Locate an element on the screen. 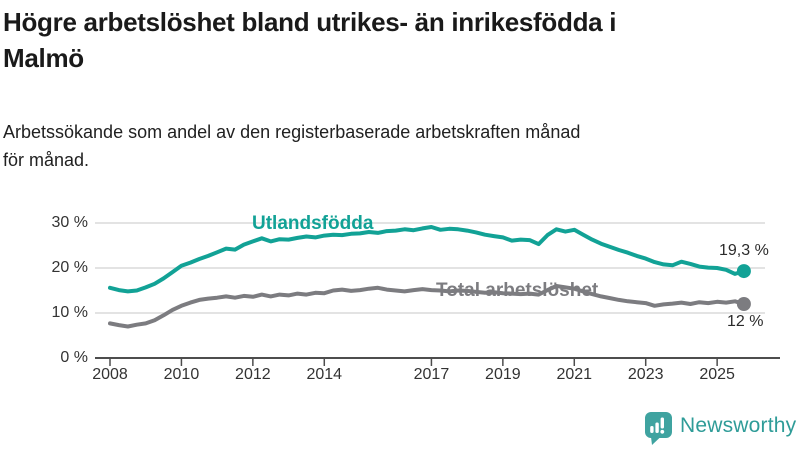 The image size is (800, 450). end-value-utlandsfodda: 19,3 % is located at coordinates (744, 250).